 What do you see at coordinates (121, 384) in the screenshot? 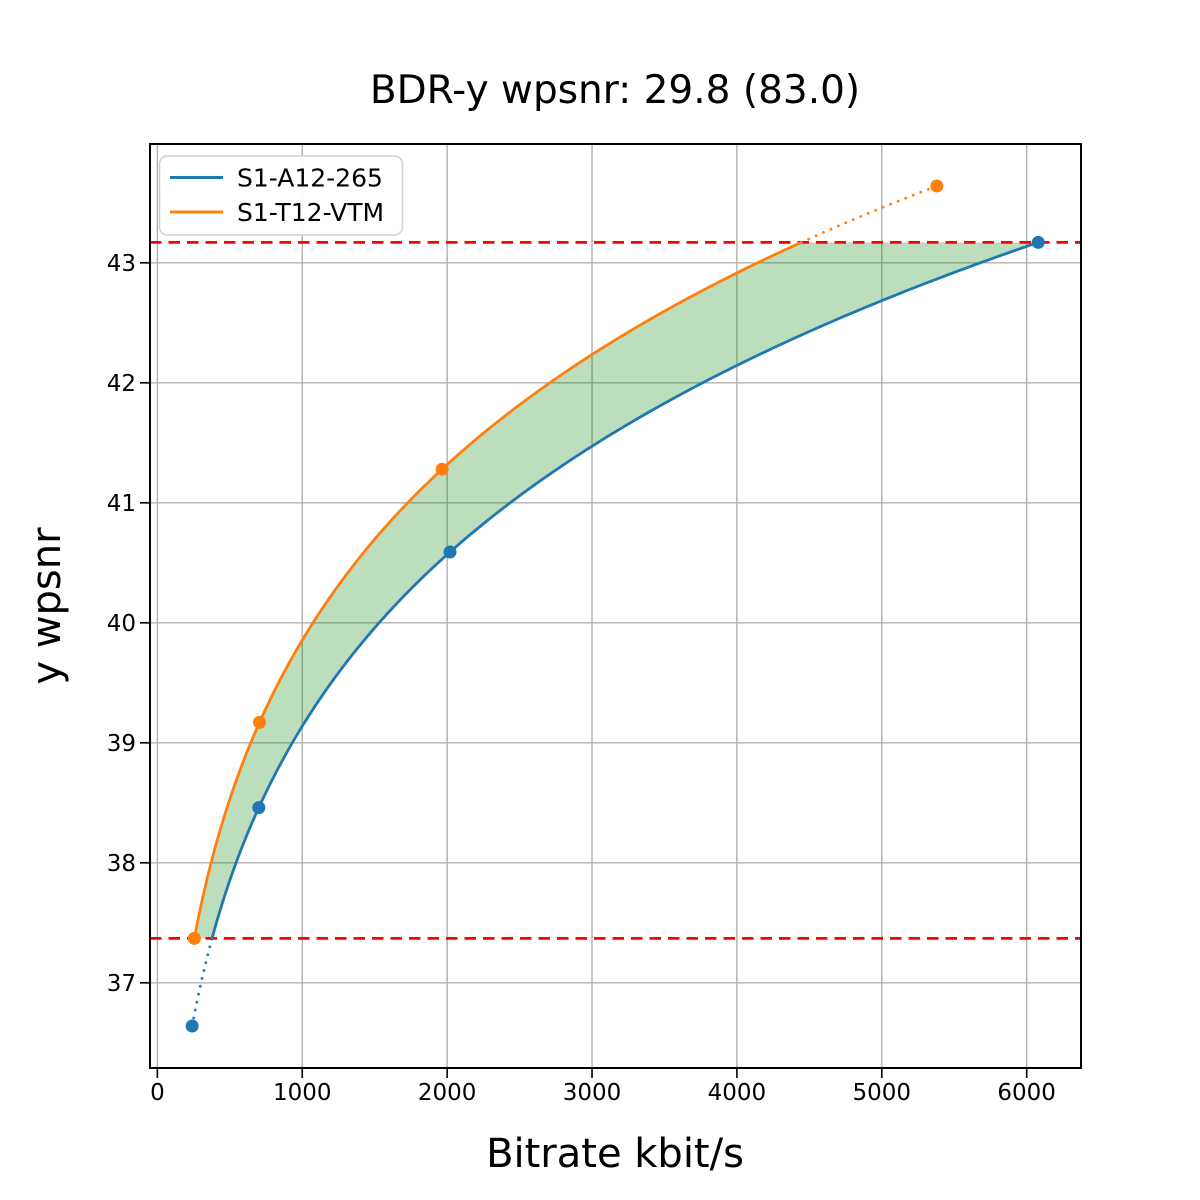
I see `y-tick-label-42: 42` at bounding box center [121, 384].